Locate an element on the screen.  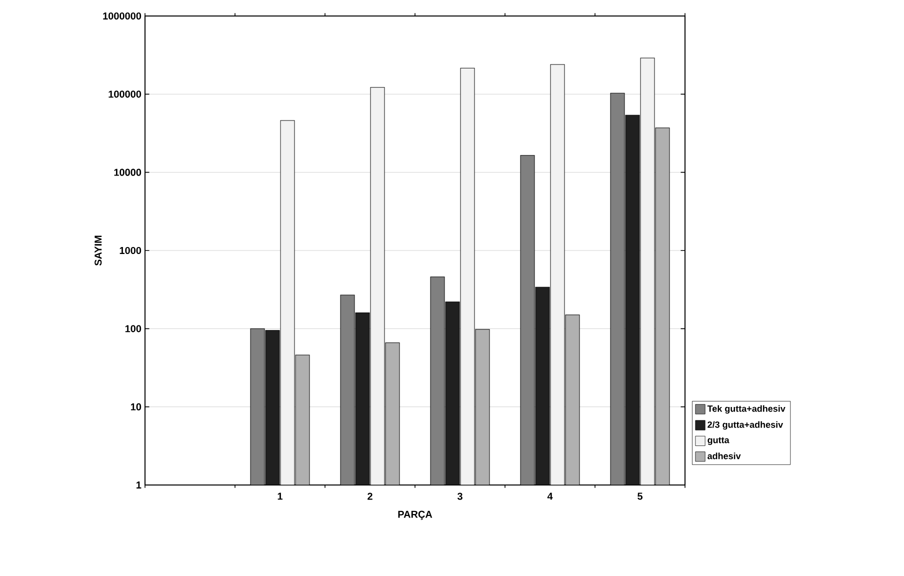
legend-label: gutta is located at coordinates (719, 441).